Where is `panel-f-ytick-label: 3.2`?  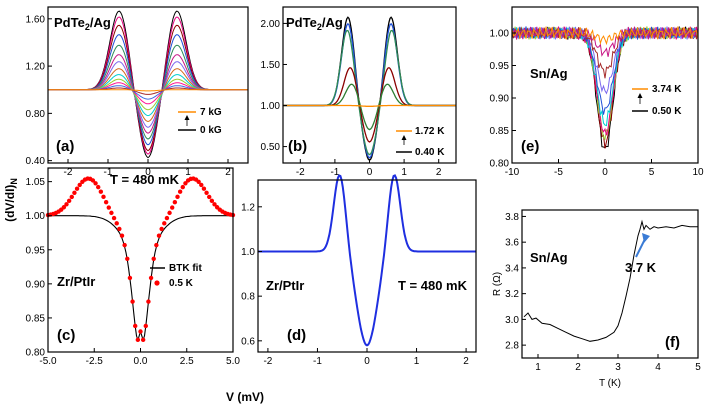
panel-f-ytick-label: 3.2 is located at coordinates (512, 294).